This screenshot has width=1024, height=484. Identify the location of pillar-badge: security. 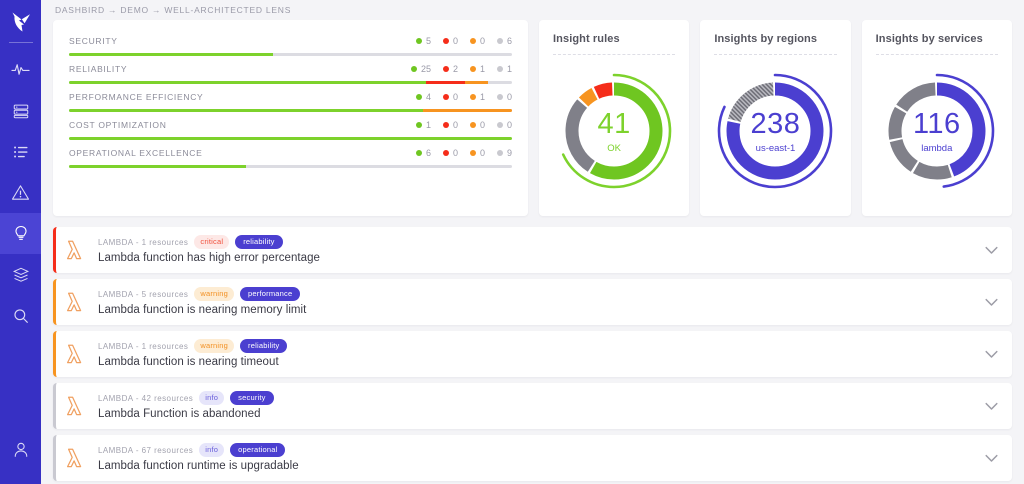
(252, 398).